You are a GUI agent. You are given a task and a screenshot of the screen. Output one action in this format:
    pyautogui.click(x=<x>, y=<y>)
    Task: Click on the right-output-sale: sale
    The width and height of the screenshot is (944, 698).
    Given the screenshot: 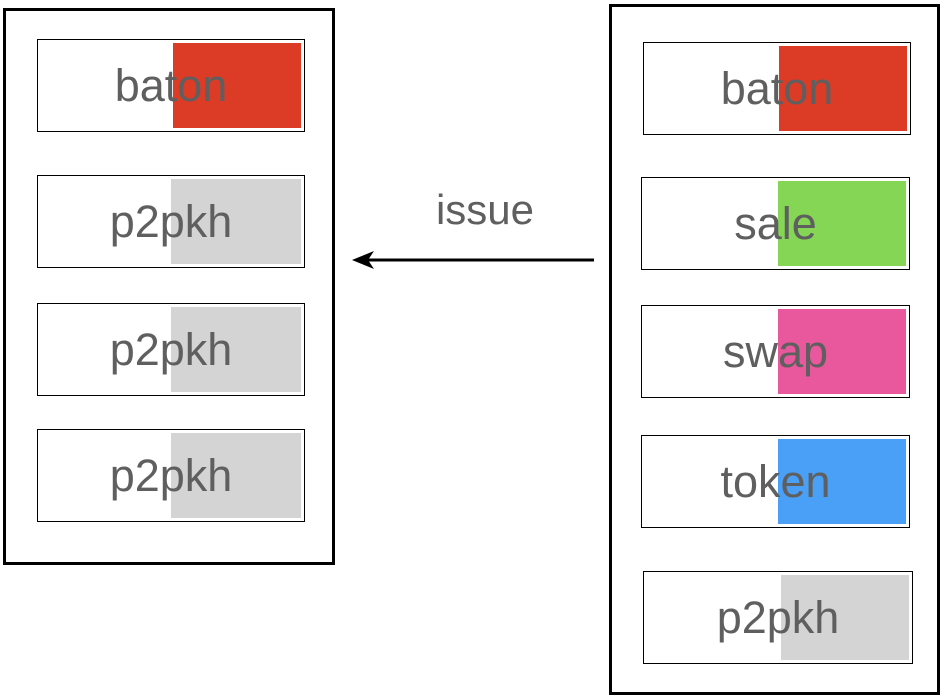 What is the action you would take?
    pyautogui.click(x=775, y=223)
    